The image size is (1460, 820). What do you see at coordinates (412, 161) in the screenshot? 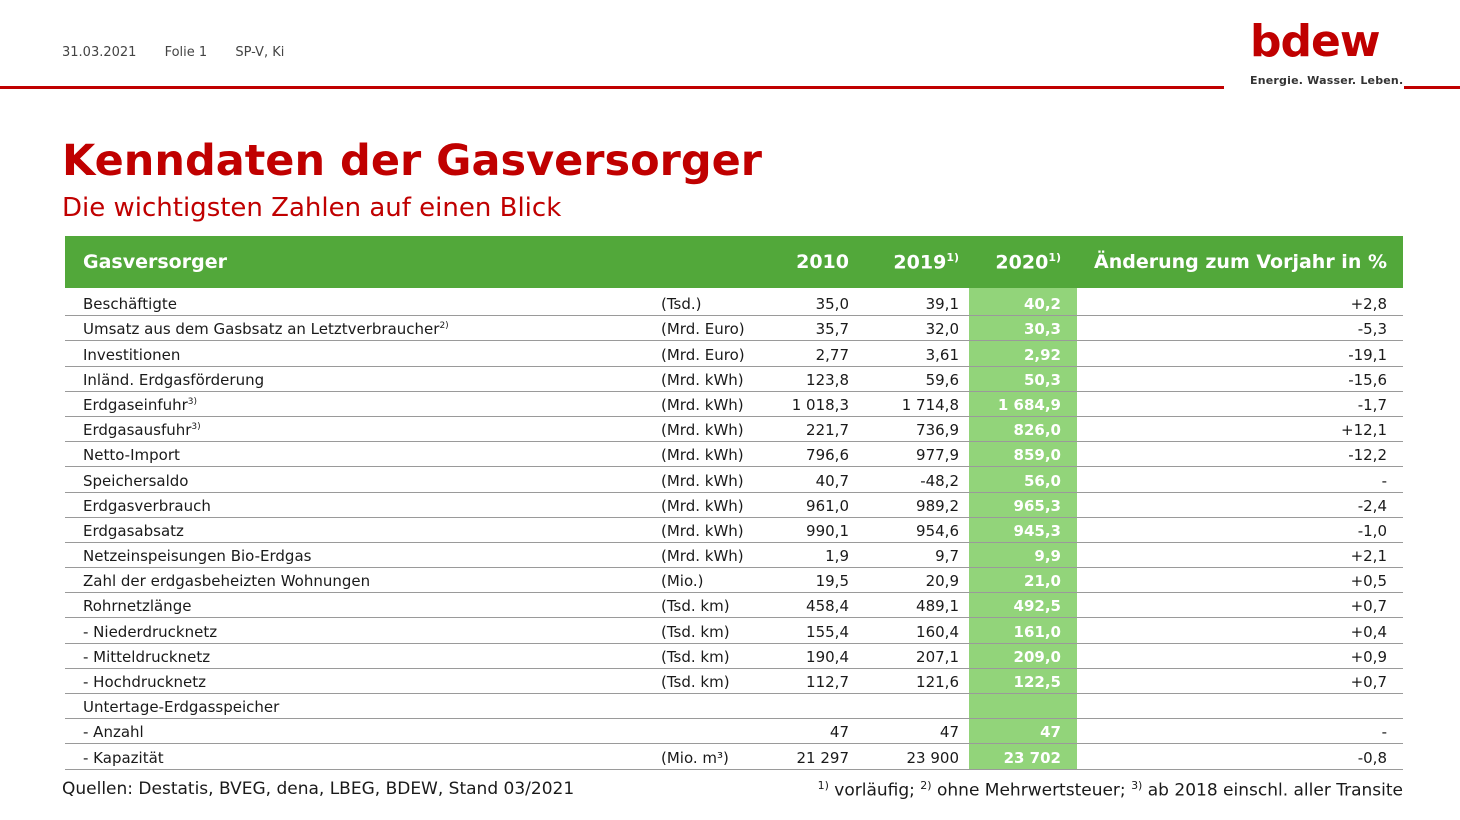
I see `page-title: Kenndaten der Gasversorger` at bounding box center [412, 161].